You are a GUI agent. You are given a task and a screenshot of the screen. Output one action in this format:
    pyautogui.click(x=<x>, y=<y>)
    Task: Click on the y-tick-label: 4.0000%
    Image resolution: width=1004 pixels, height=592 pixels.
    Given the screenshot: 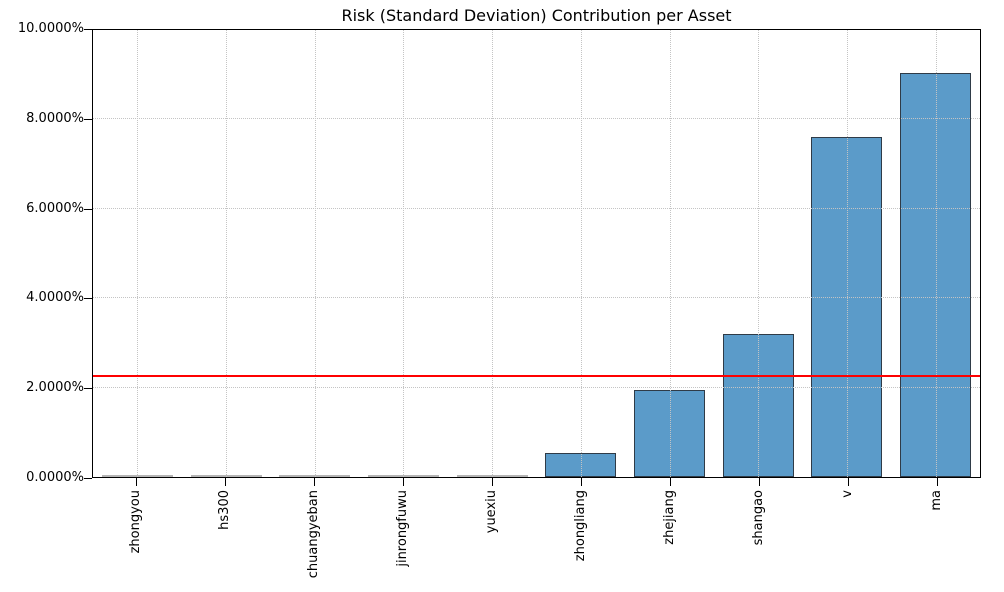 What is the action you would take?
    pyautogui.click(x=55, y=298)
    